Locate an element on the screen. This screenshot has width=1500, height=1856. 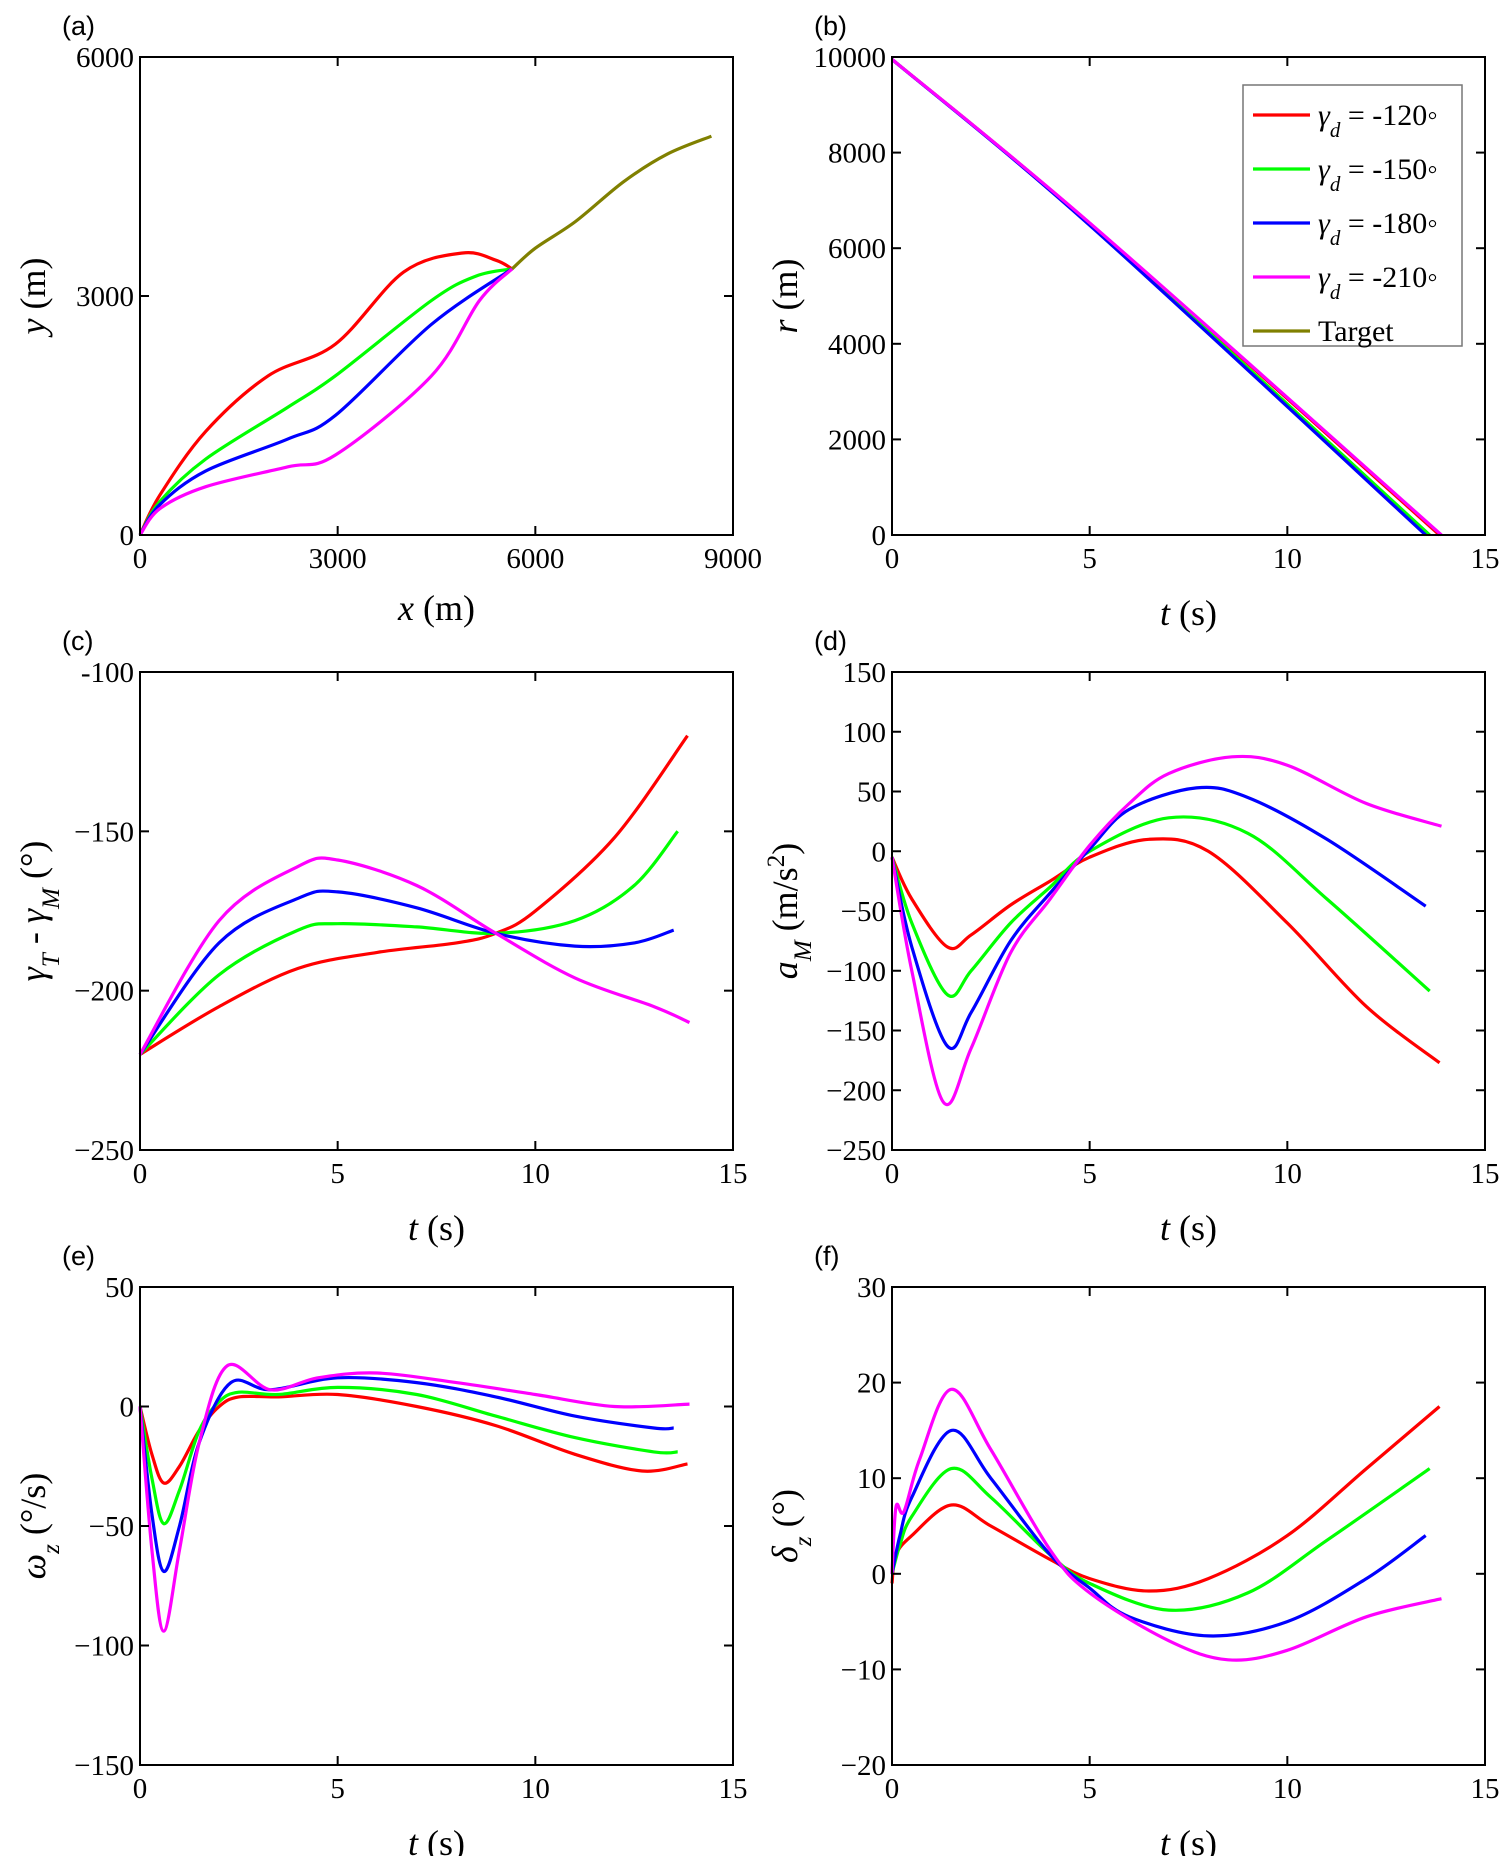
y-tick-label: 20 is located at coordinates (871, 1384).